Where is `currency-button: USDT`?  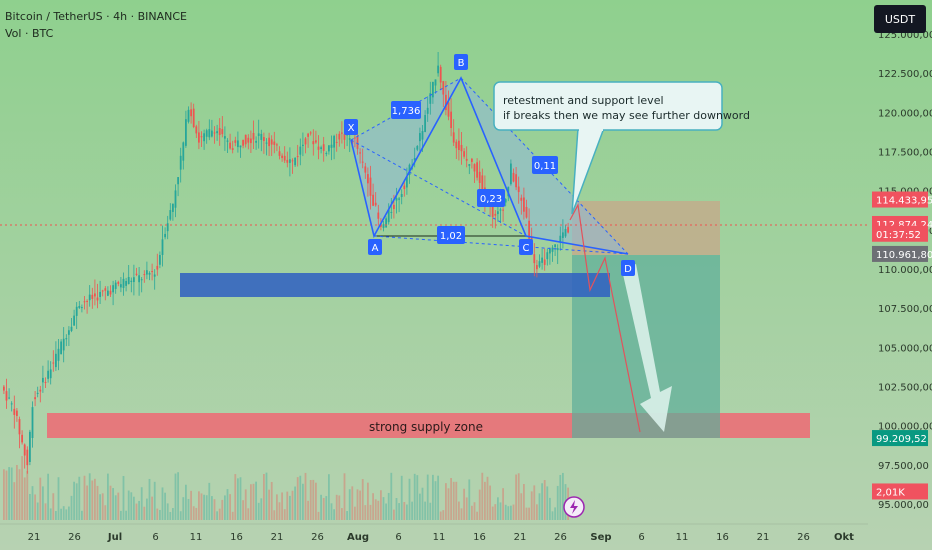 currency-button: USDT is located at coordinates (900, 19).